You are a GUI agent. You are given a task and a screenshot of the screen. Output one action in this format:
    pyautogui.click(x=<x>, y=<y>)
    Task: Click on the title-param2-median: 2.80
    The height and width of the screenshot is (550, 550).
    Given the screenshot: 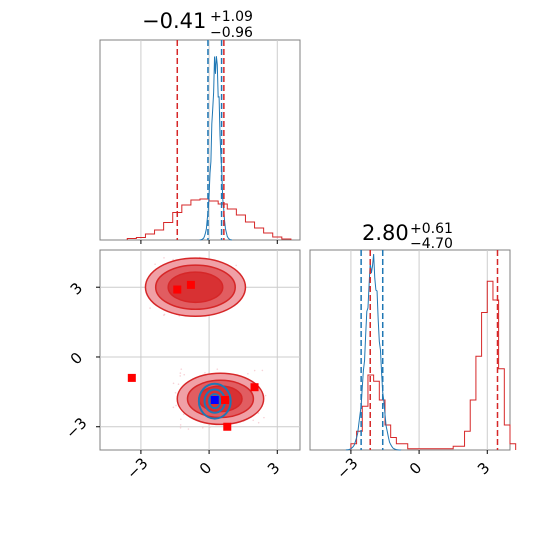 What is the action you would take?
    pyautogui.click(x=385, y=233)
    